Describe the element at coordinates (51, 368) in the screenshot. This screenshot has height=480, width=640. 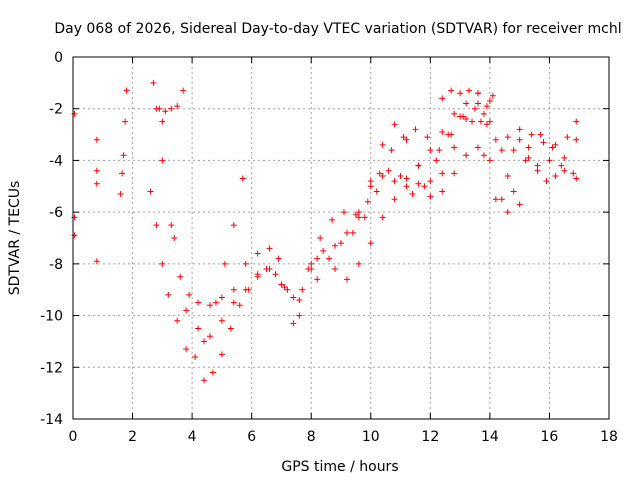
I see `y-tick-label: -12` at that location.